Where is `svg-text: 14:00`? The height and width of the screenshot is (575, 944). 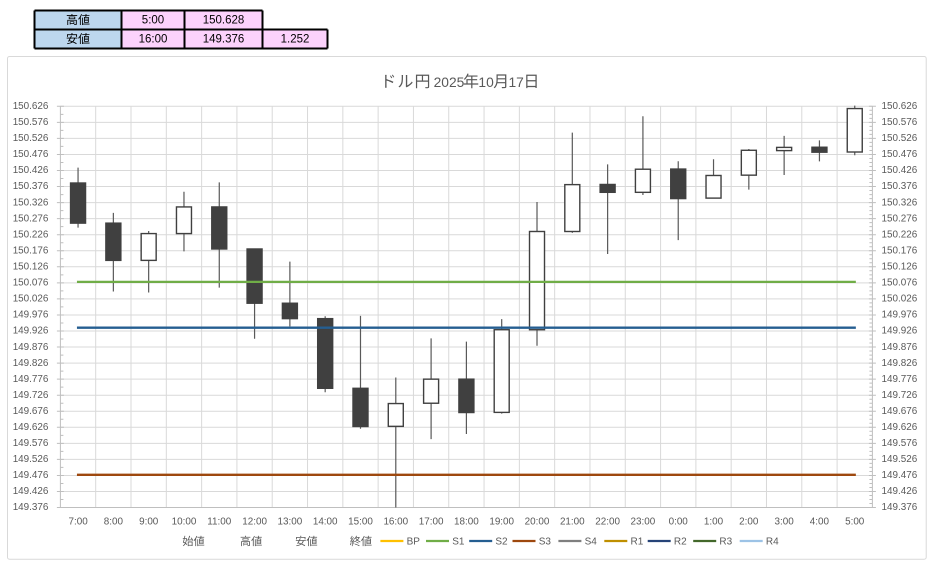 svg-text: 14:00 is located at coordinates (325, 521).